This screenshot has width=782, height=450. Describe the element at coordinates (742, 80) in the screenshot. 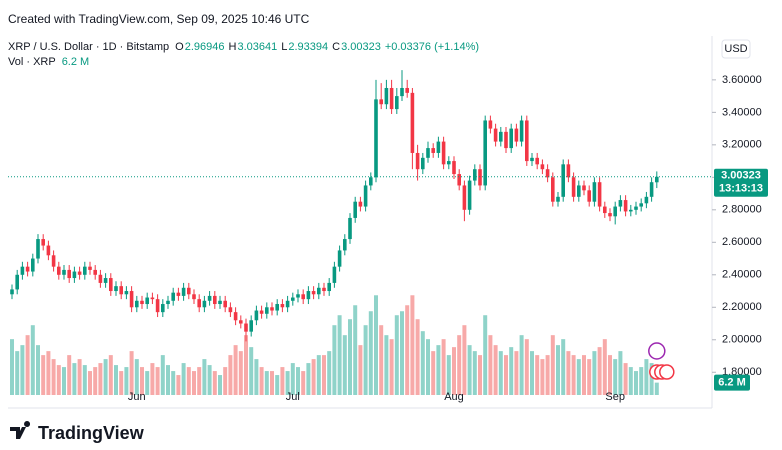

I see `y-tick-label: 3.60000` at that location.